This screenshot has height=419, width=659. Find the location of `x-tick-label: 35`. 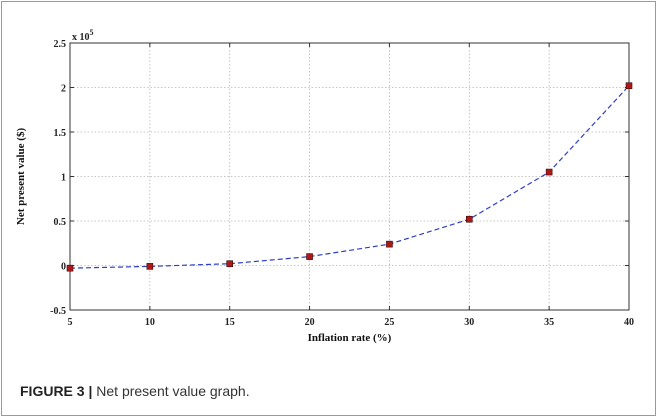

x-tick-label: 35 is located at coordinates (549, 322).